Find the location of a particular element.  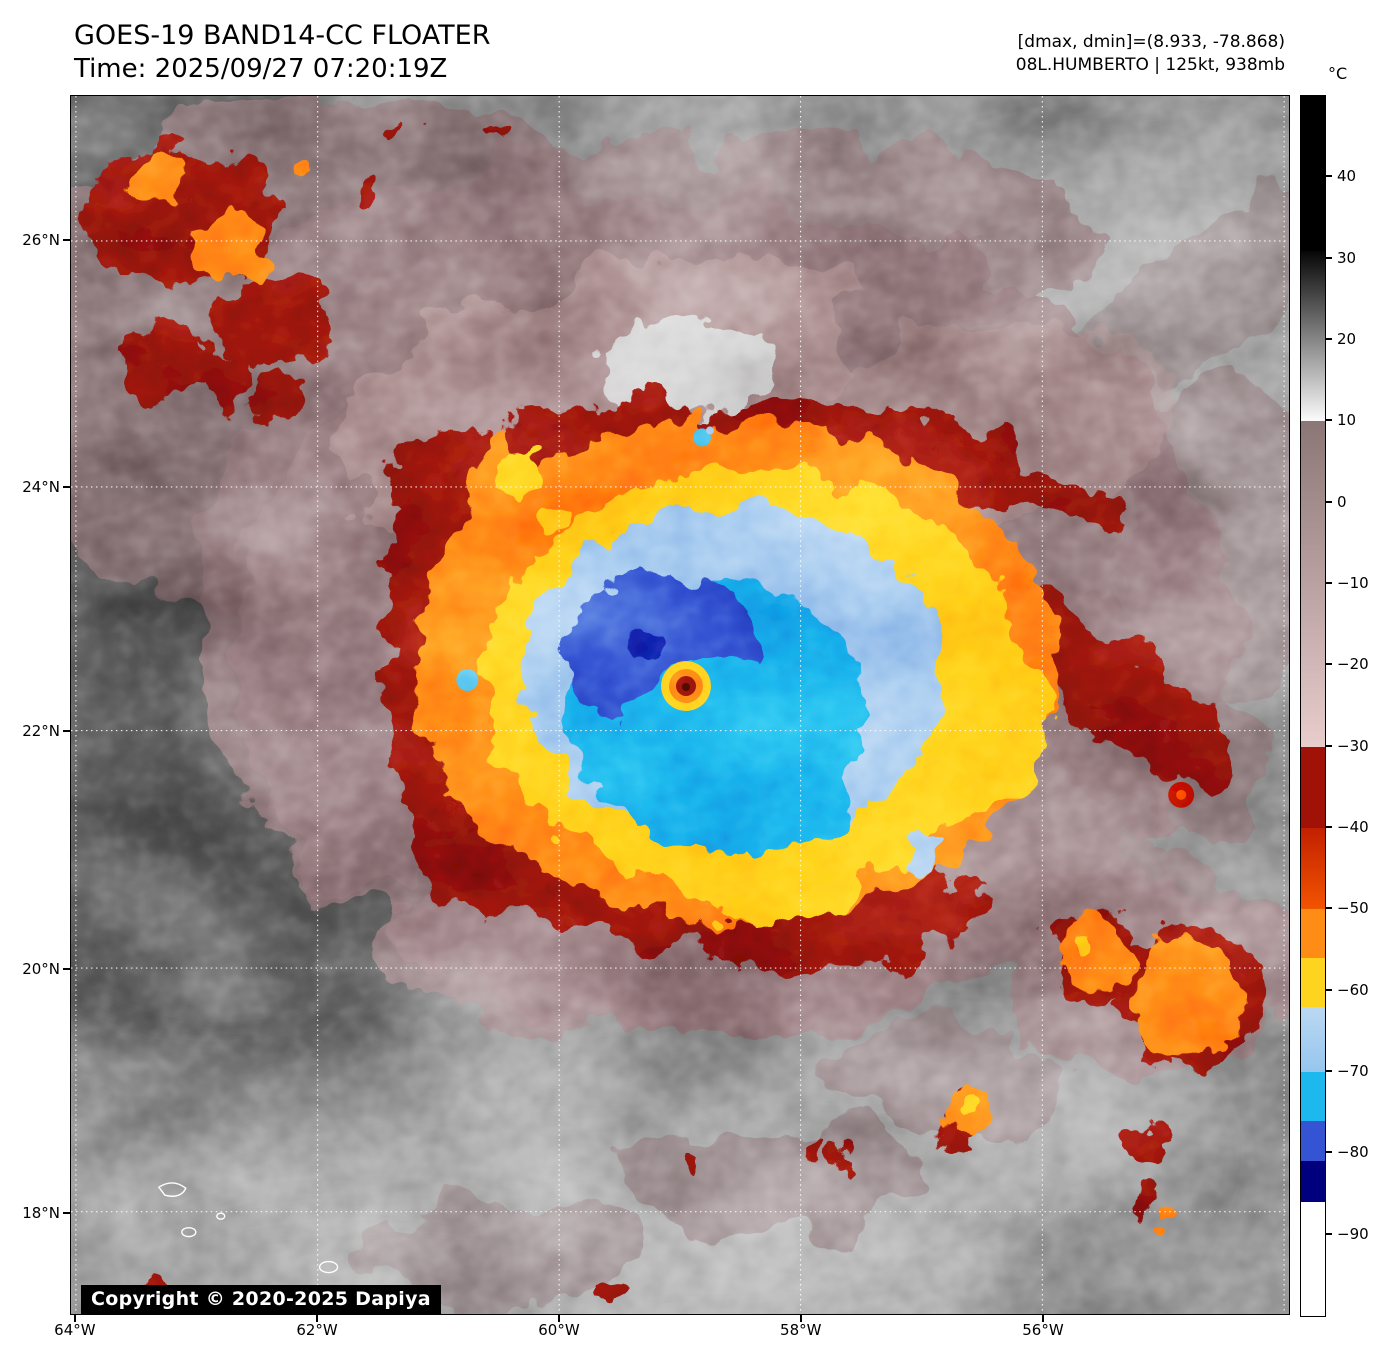

copyright-watermark: Copyright © 2020-2025 Dapiya is located at coordinates (261, 1299).